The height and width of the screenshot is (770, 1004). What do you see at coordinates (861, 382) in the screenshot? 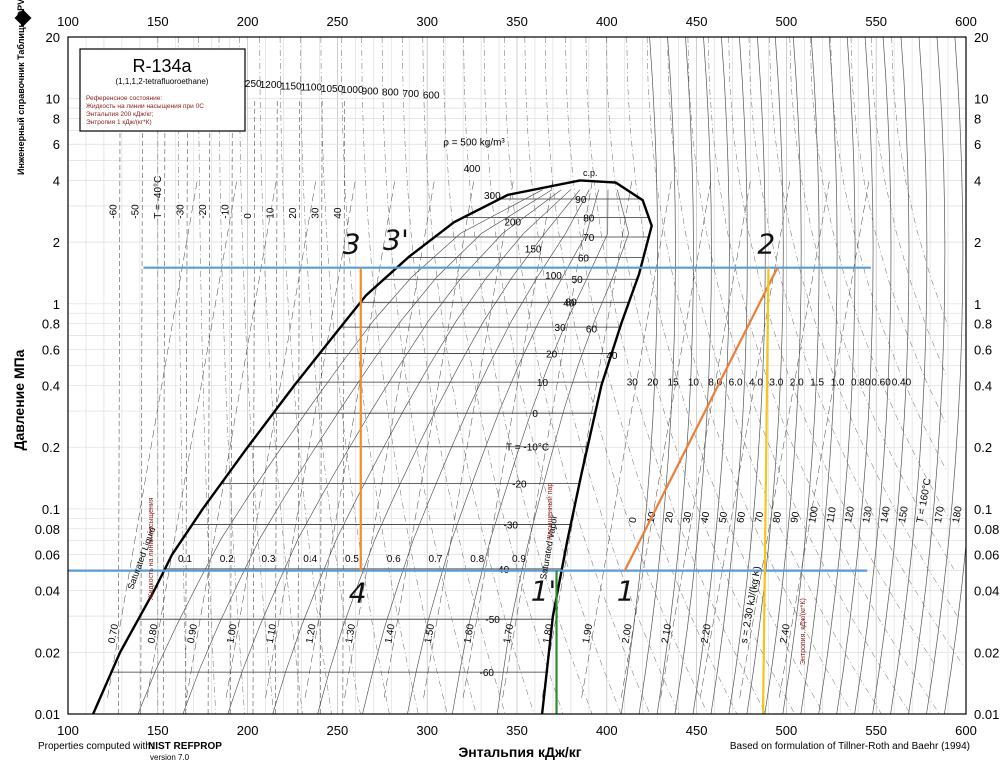
I see `density-label: 0.80` at bounding box center [861, 382].